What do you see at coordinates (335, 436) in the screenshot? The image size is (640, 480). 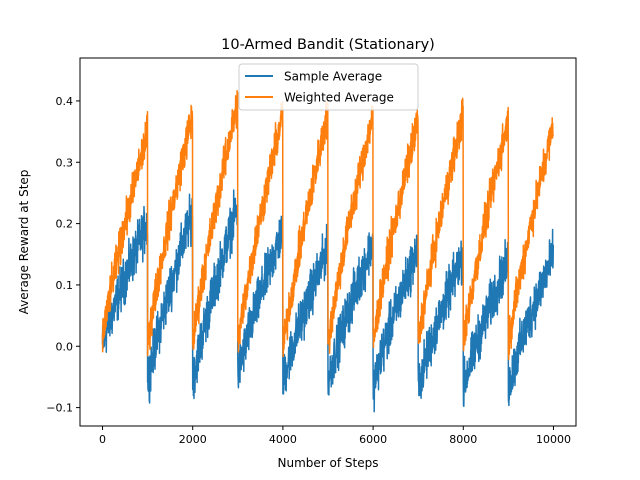 I see `x-axis: 0 2000 4000 6000 8000 10000` at bounding box center [335, 436].